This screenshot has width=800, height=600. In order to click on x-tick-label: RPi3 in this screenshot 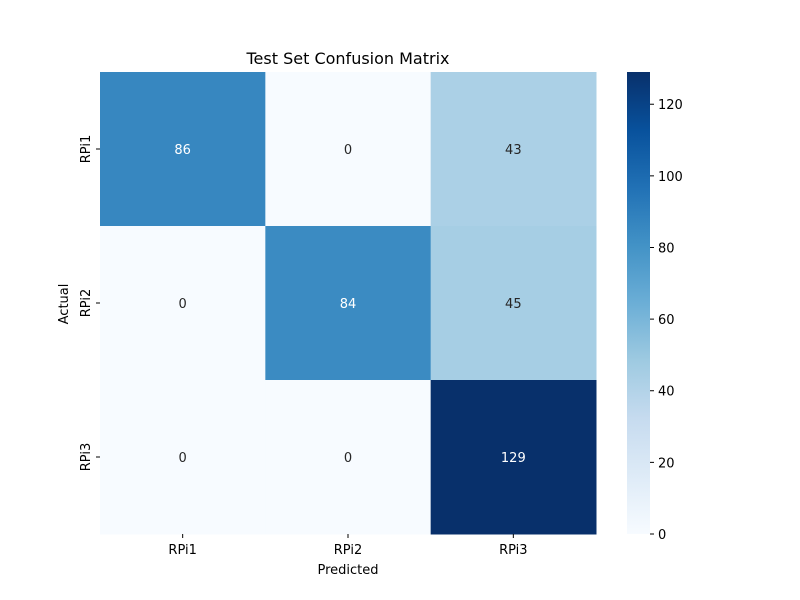, I will do `click(513, 550)`.